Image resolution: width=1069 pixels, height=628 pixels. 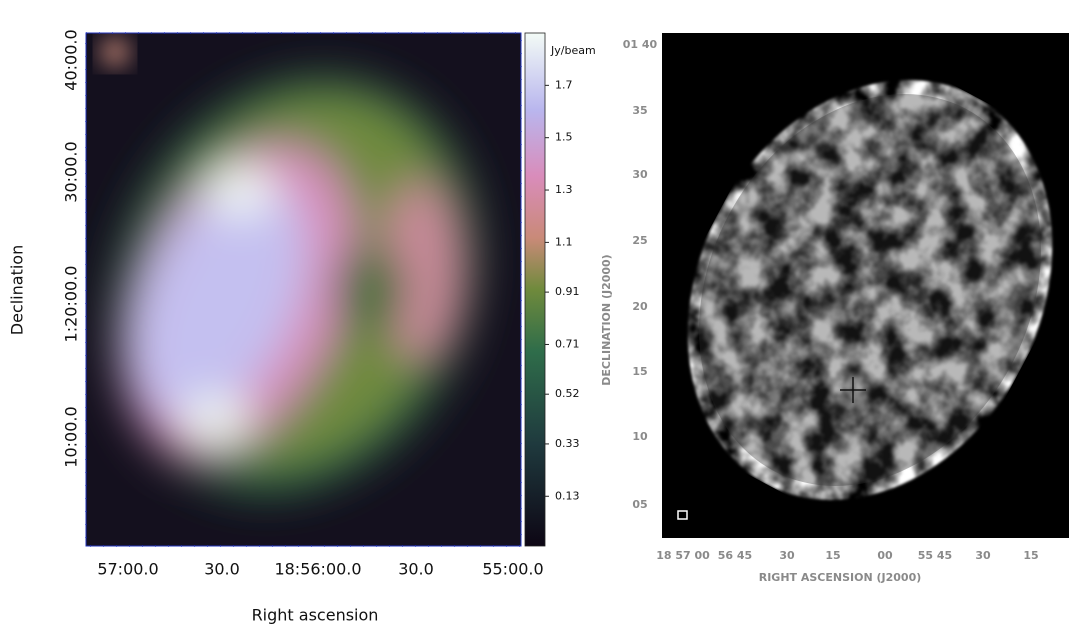 What do you see at coordinates (567, 393) in the screenshot?
I see `colorbar-tick-label: 0.52` at bounding box center [567, 393].